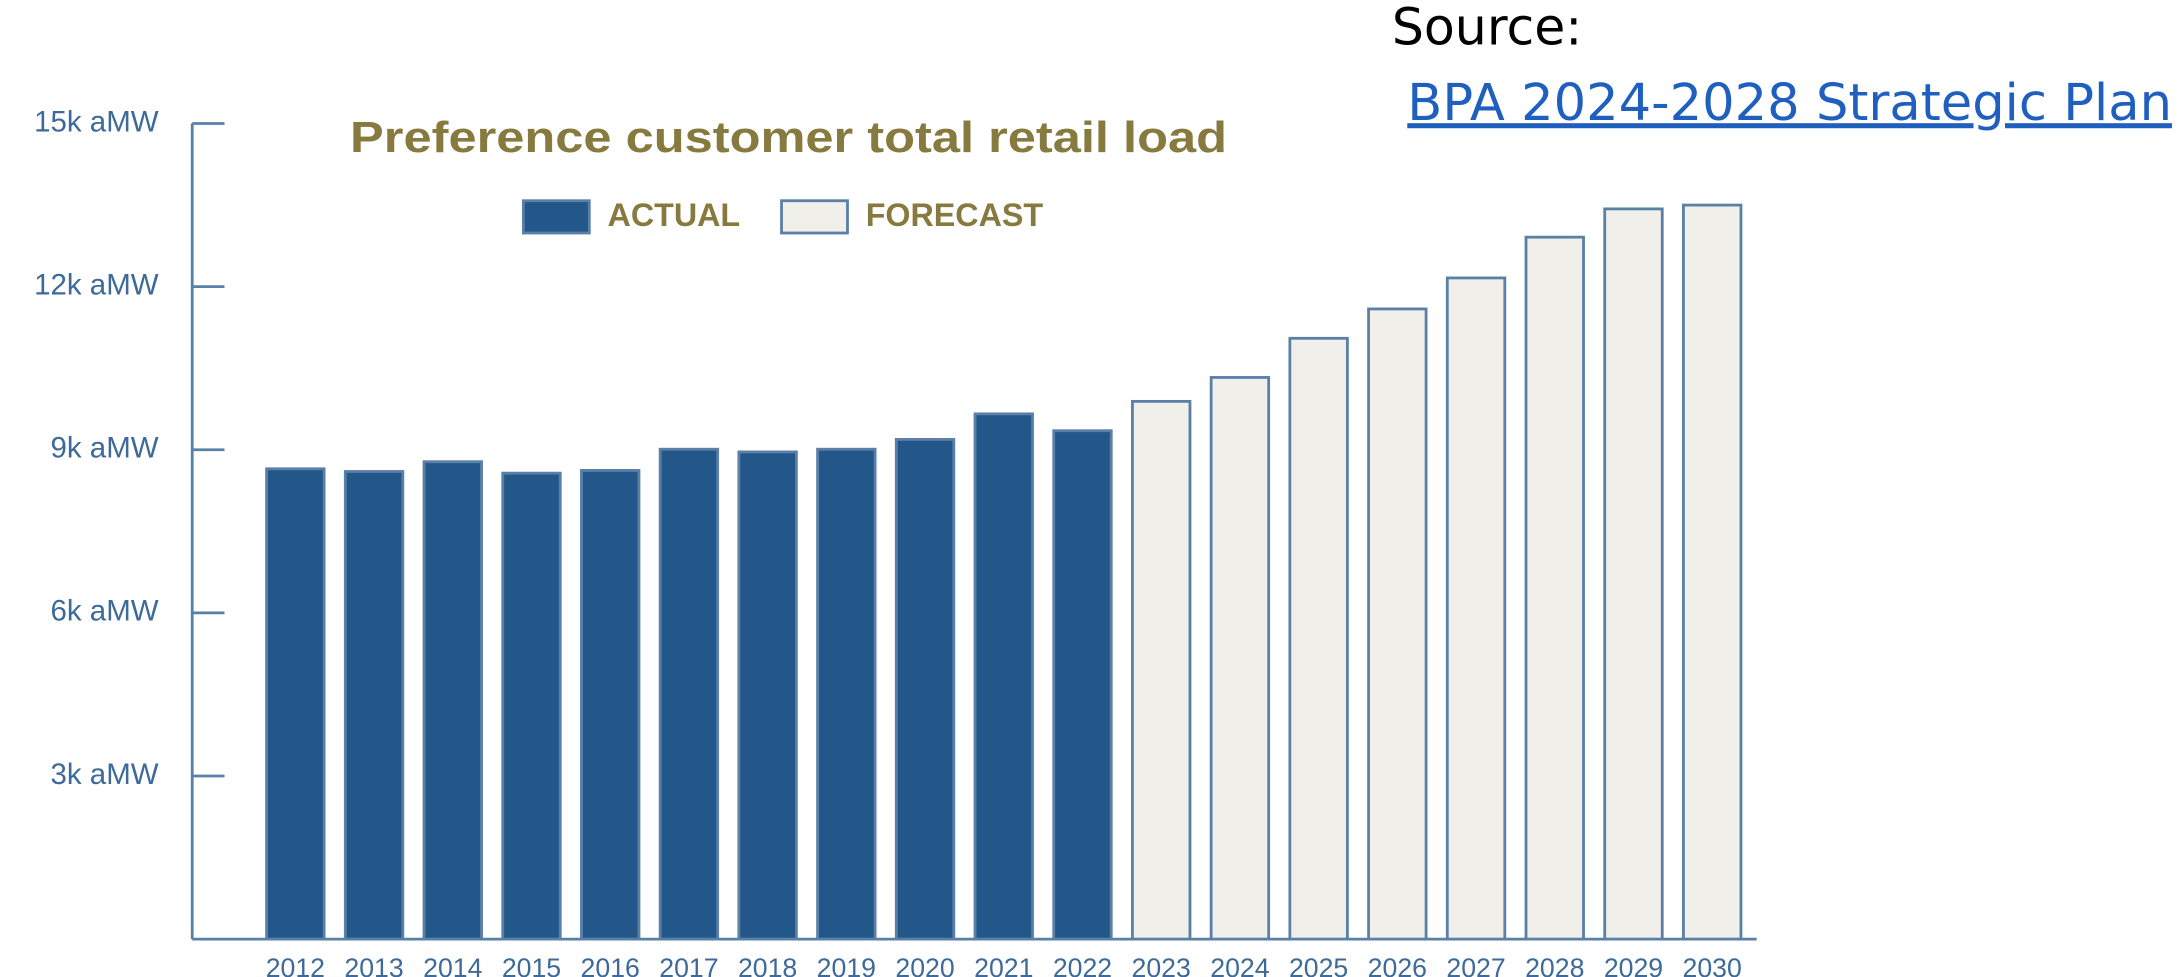 This screenshot has width=2179, height=977. I want to click on y-tick-label: 6k aMW, so click(105, 611).